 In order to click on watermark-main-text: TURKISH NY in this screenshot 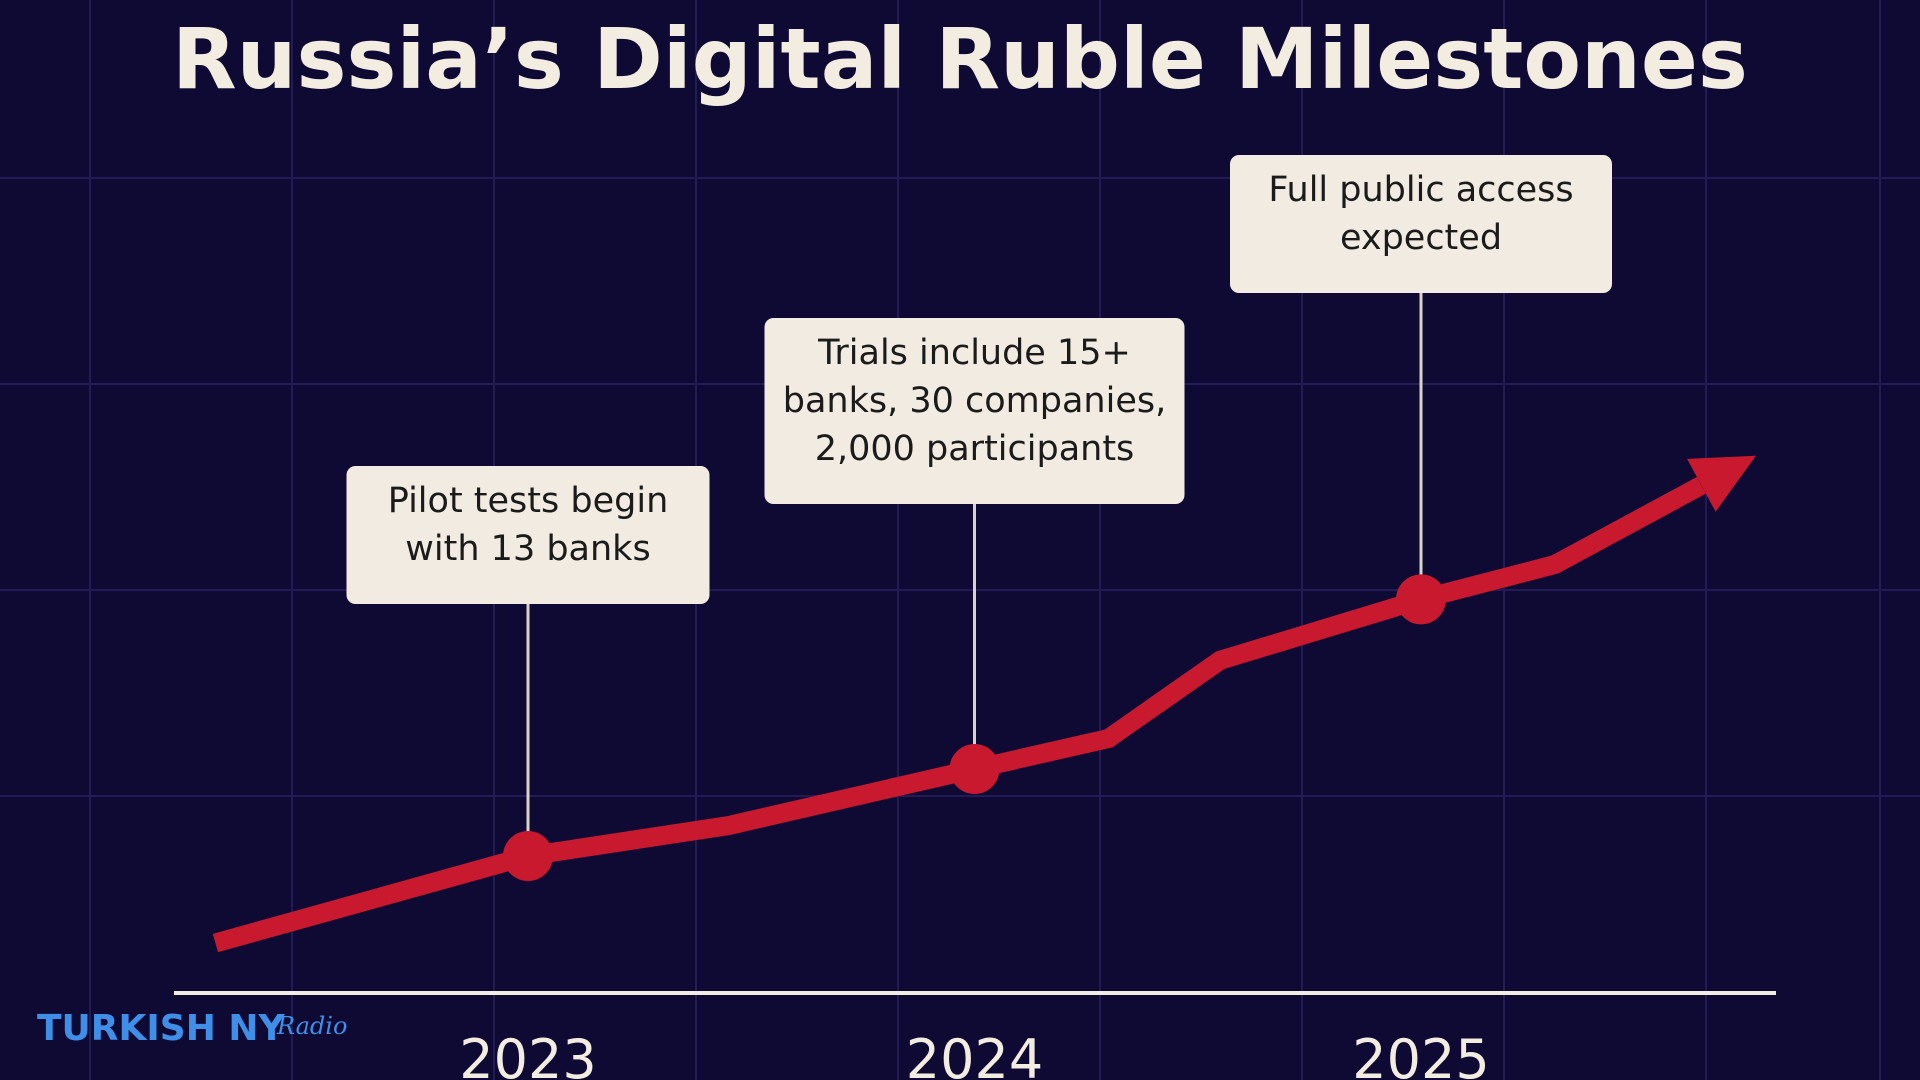, I will do `click(161, 1028)`.